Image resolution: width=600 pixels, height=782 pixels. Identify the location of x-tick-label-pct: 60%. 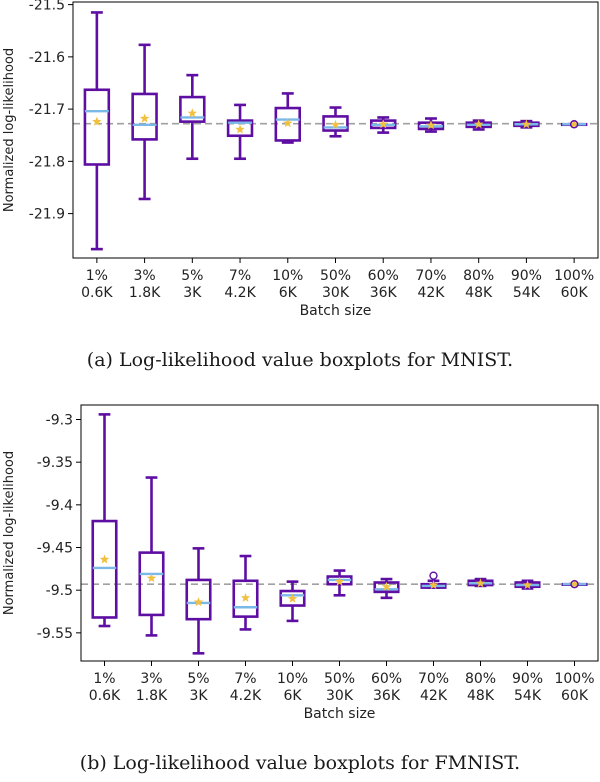
(386, 679).